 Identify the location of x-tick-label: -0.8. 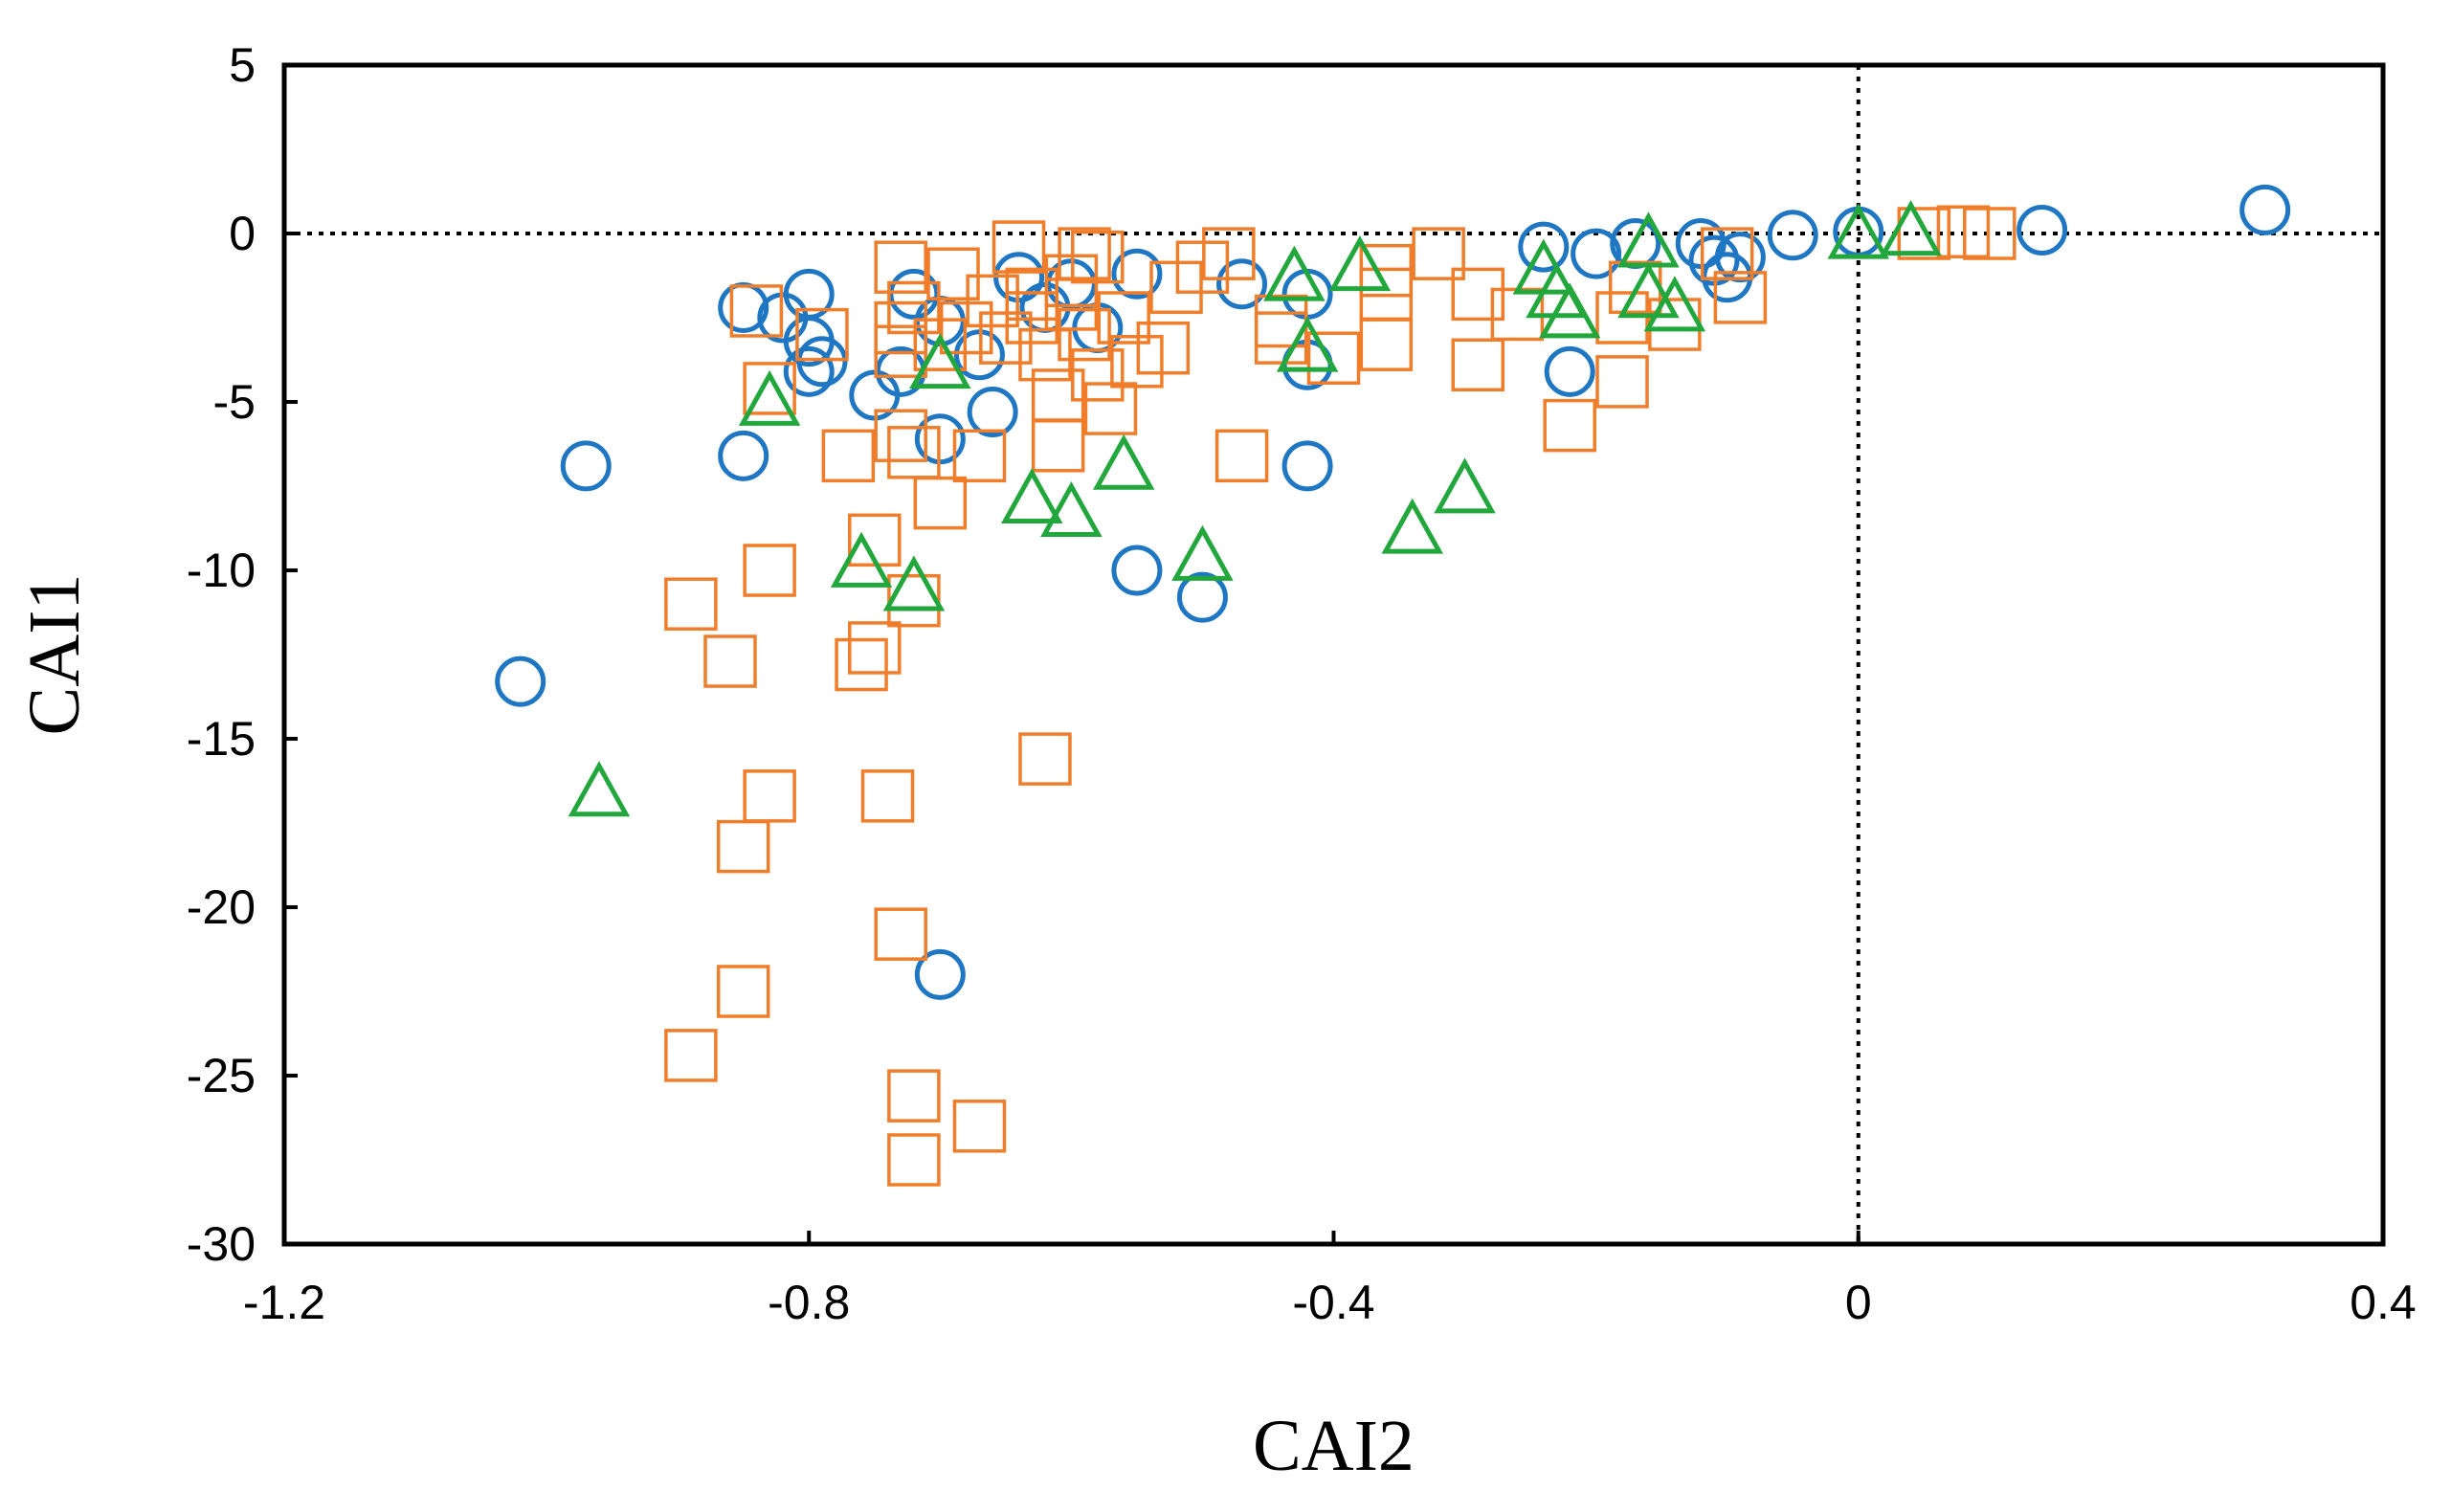
(809, 1302).